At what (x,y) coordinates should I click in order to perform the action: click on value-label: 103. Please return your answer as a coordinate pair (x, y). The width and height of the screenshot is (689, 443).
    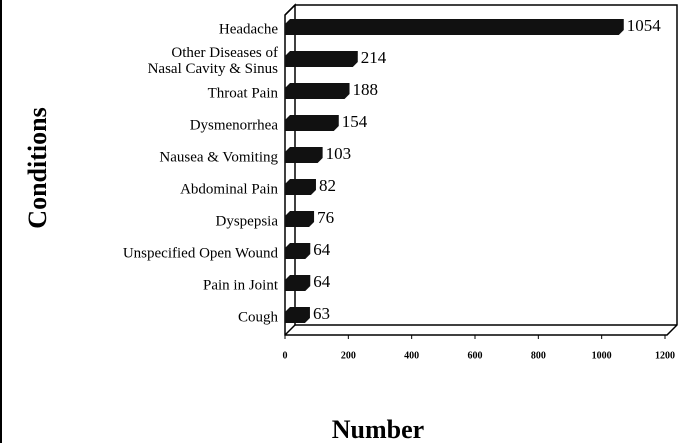
    Looking at the image, I should click on (339, 153).